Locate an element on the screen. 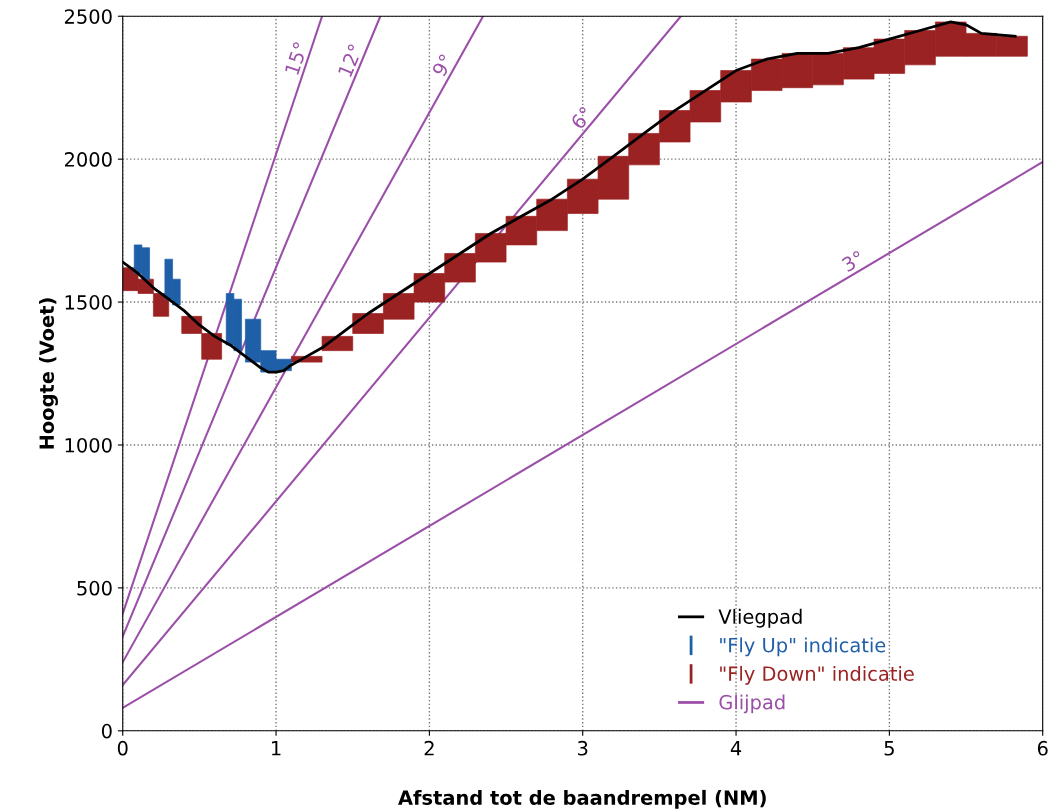 This screenshot has width=1049, height=812. legend-label: Vliegpad is located at coordinates (760, 618).